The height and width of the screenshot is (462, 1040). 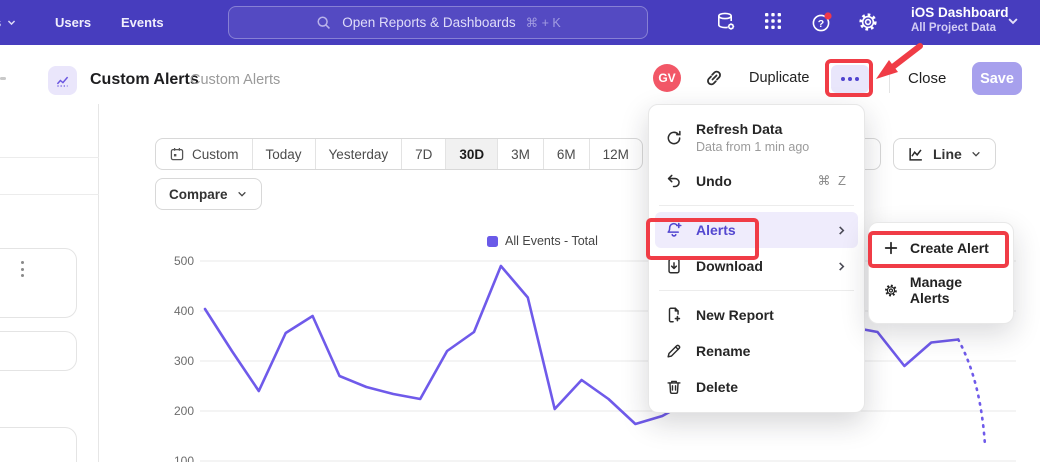 What do you see at coordinates (674, 315) in the screenshot?
I see `file-plus-icon` at bounding box center [674, 315].